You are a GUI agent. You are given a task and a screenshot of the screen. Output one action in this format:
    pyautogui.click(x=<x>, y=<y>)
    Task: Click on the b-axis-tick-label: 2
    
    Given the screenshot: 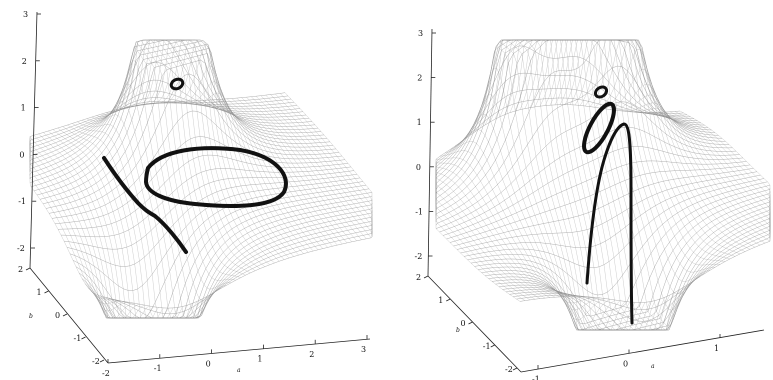 What is the action you would take?
    pyautogui.click(x=20, y=269)
    